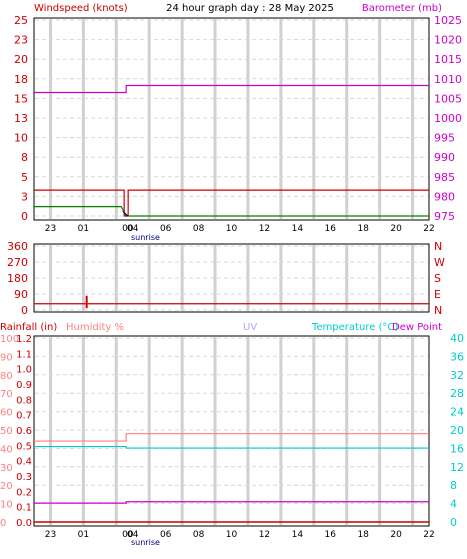 Image resolution: width=467 pixels, height=559 pixels. Describe the element at coordinates (145, 542) in the screenshot. I see `sunrise-label-bottom: sunrise` at that location.